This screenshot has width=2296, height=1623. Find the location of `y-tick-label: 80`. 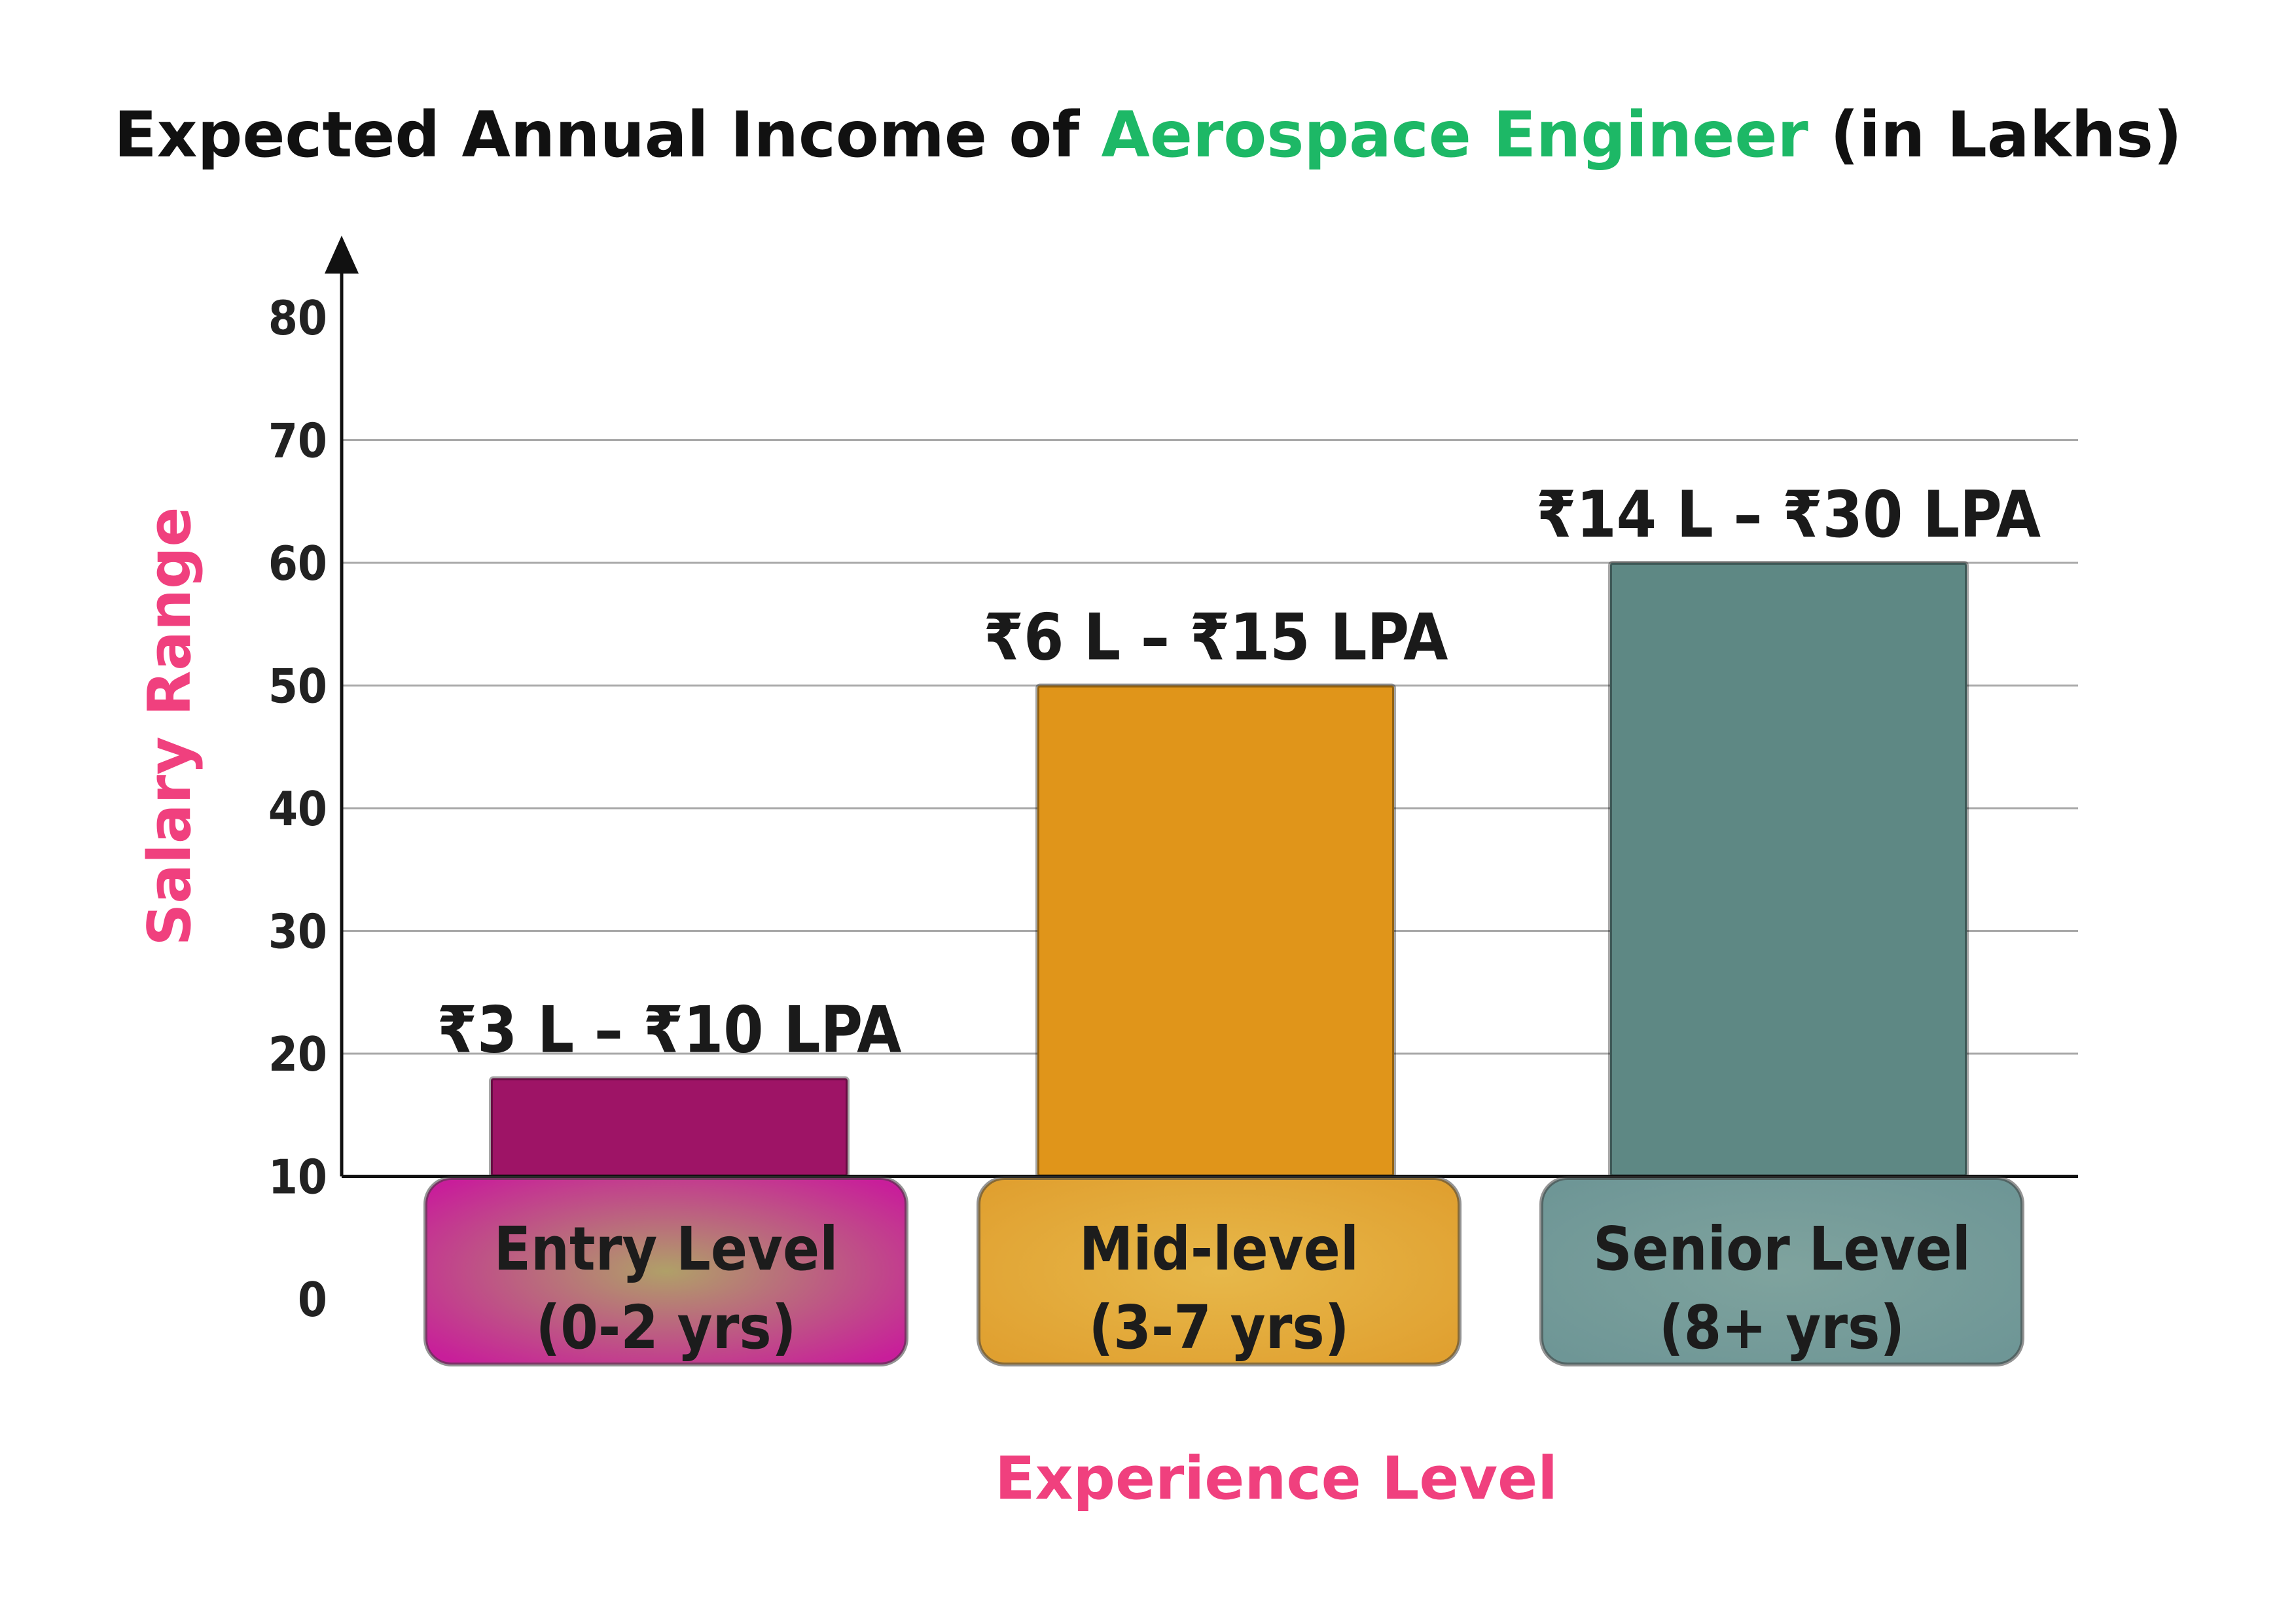

y-tick-label: 80 is located at coordinates (297, 319).